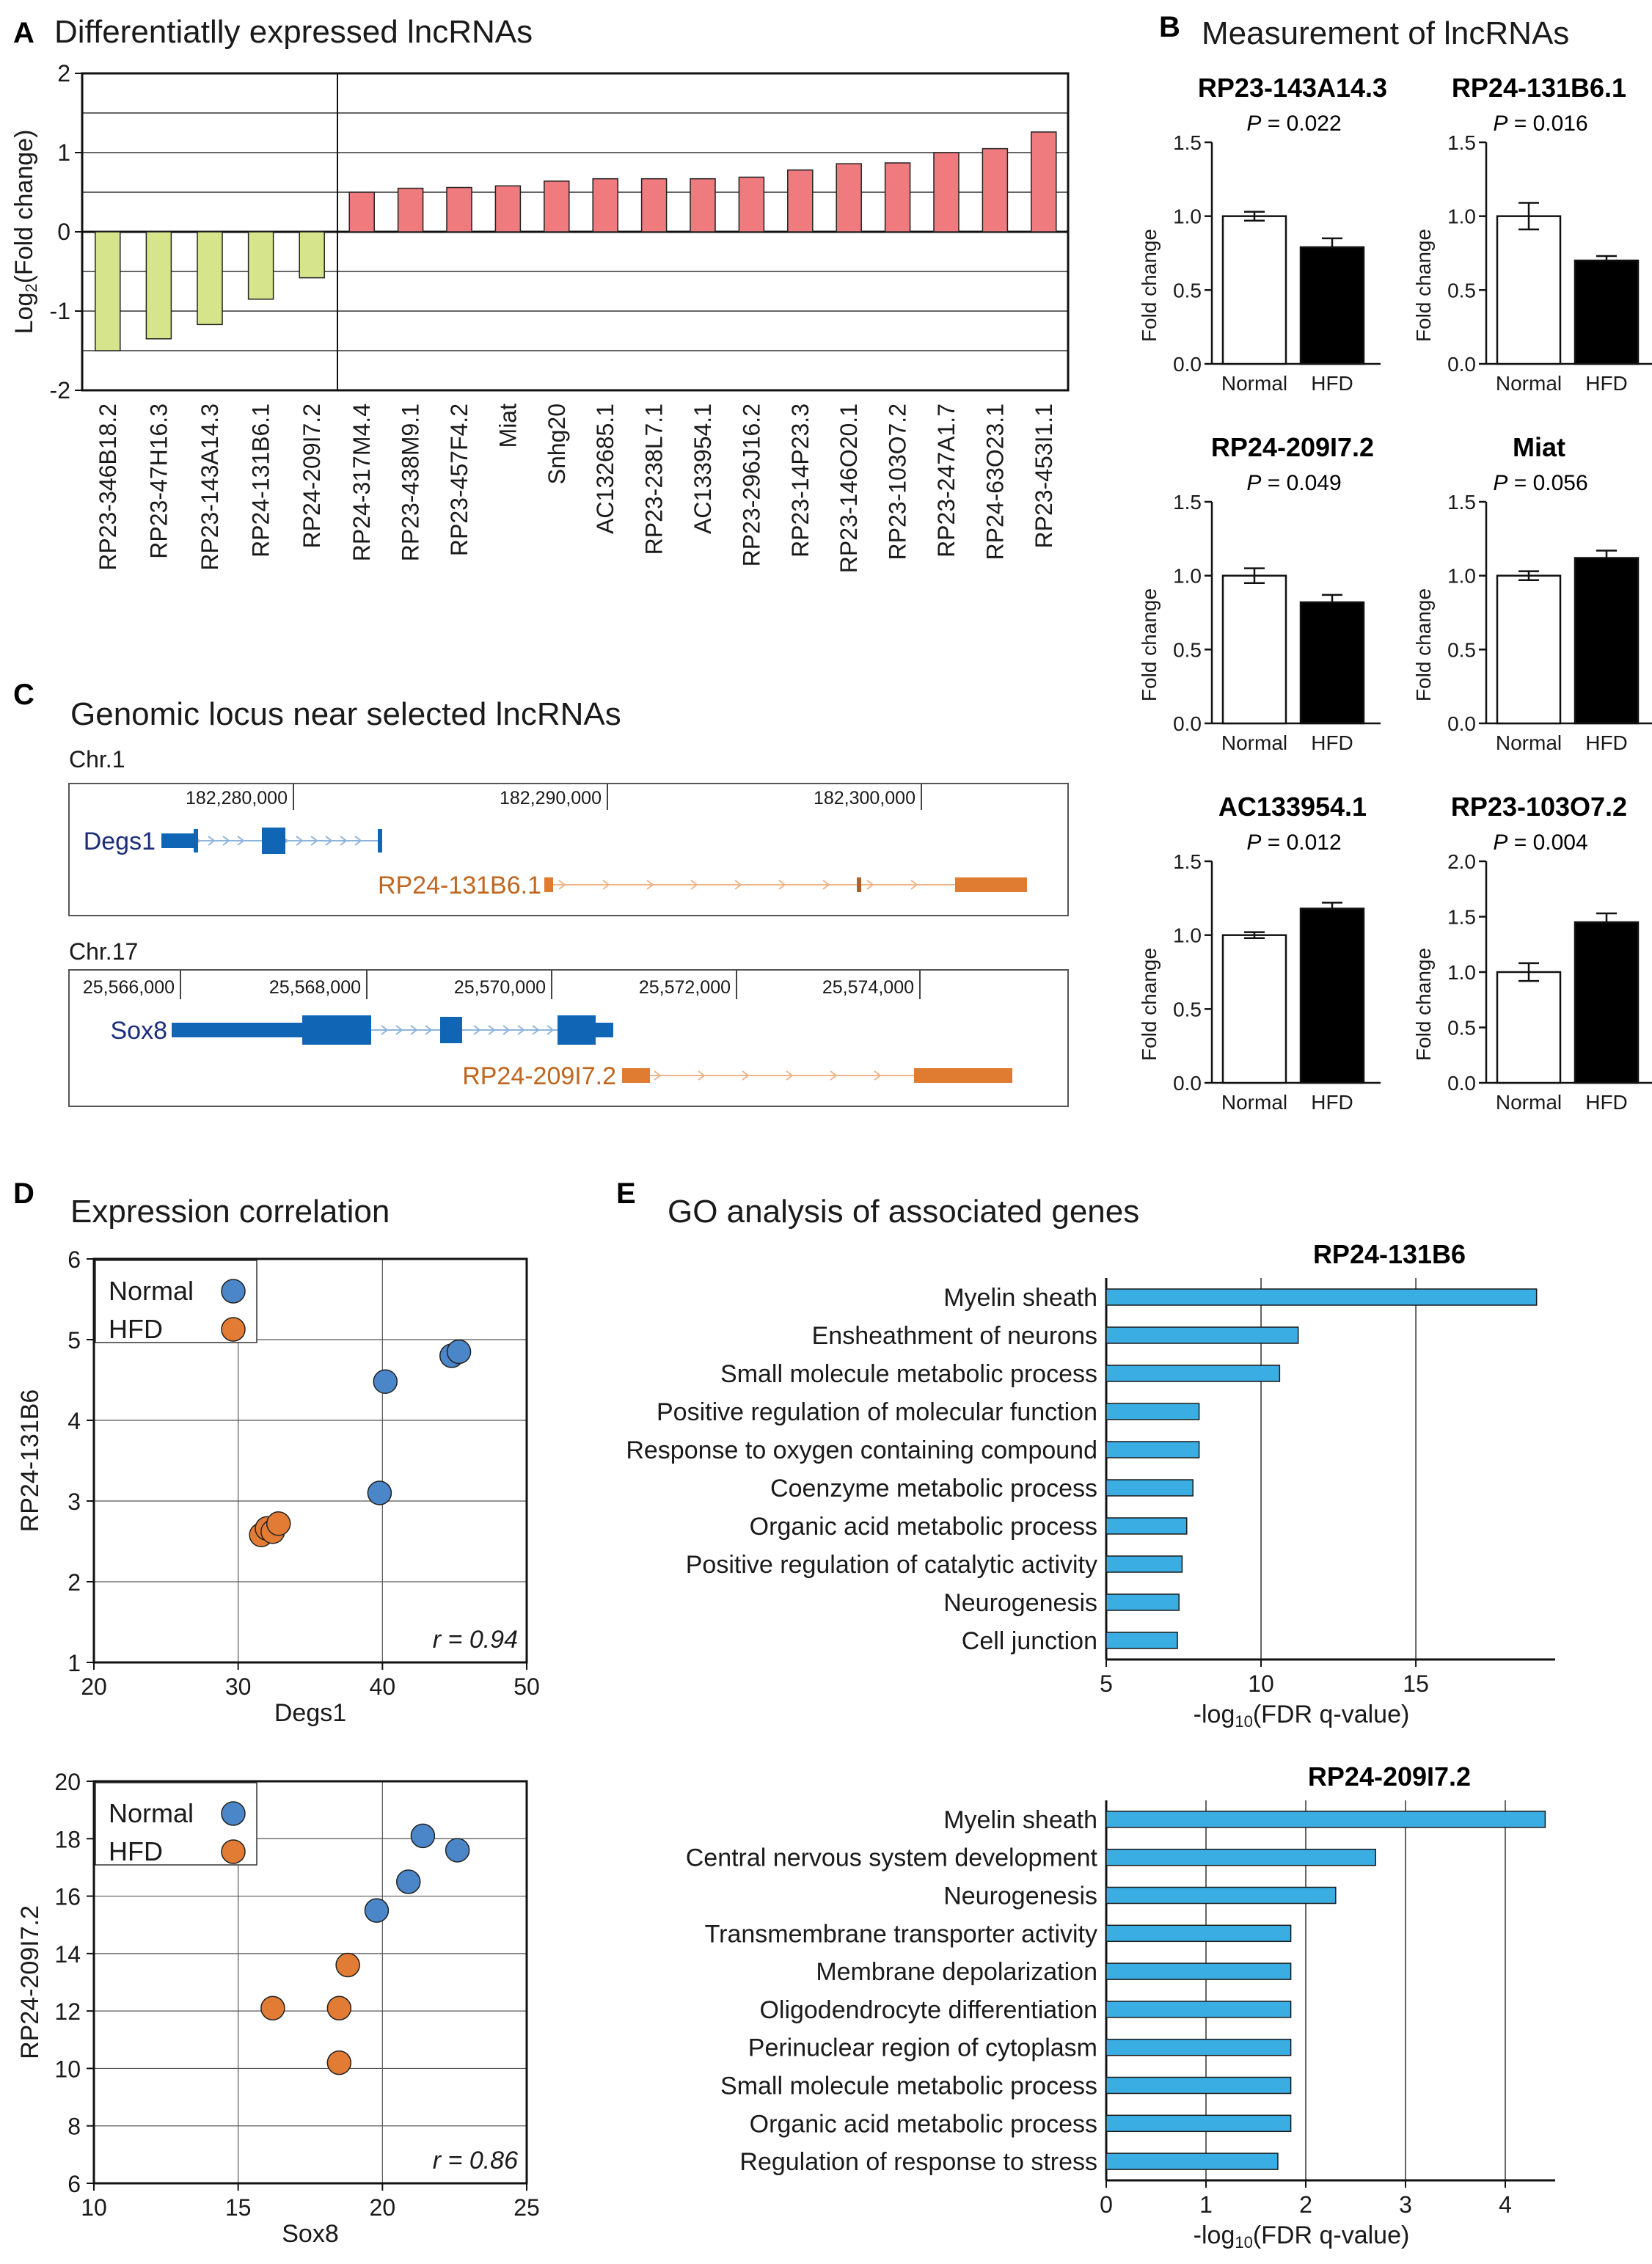 The width and height of the screenshot is (1652, 2264). What do you see at coordinates (210, 278) in the screenshot?
I see `bar-rp23-143a14.3` at bounding box center [210, 278].